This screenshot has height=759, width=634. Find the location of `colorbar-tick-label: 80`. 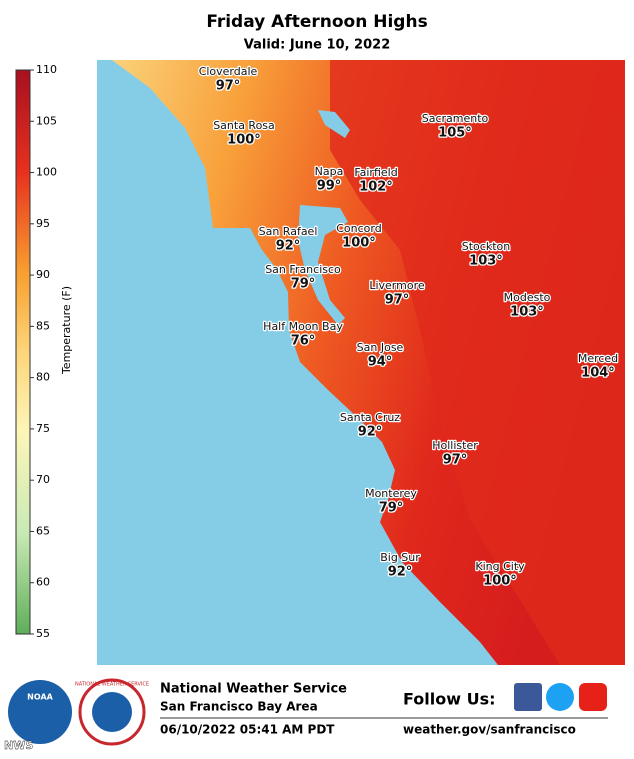

colorbar-tick-label: 80 is located at coordinates (43, 377).